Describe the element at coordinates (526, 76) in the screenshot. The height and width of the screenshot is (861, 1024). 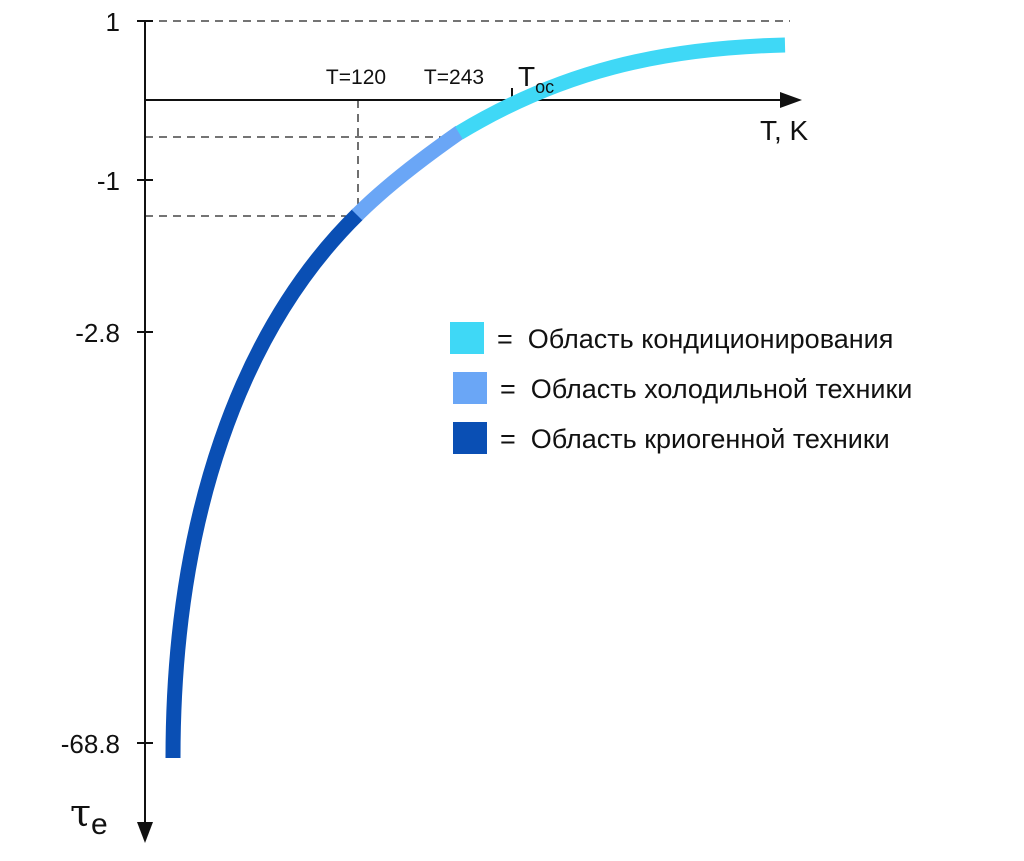
I see `marker-label-tos-main: T` at that location.